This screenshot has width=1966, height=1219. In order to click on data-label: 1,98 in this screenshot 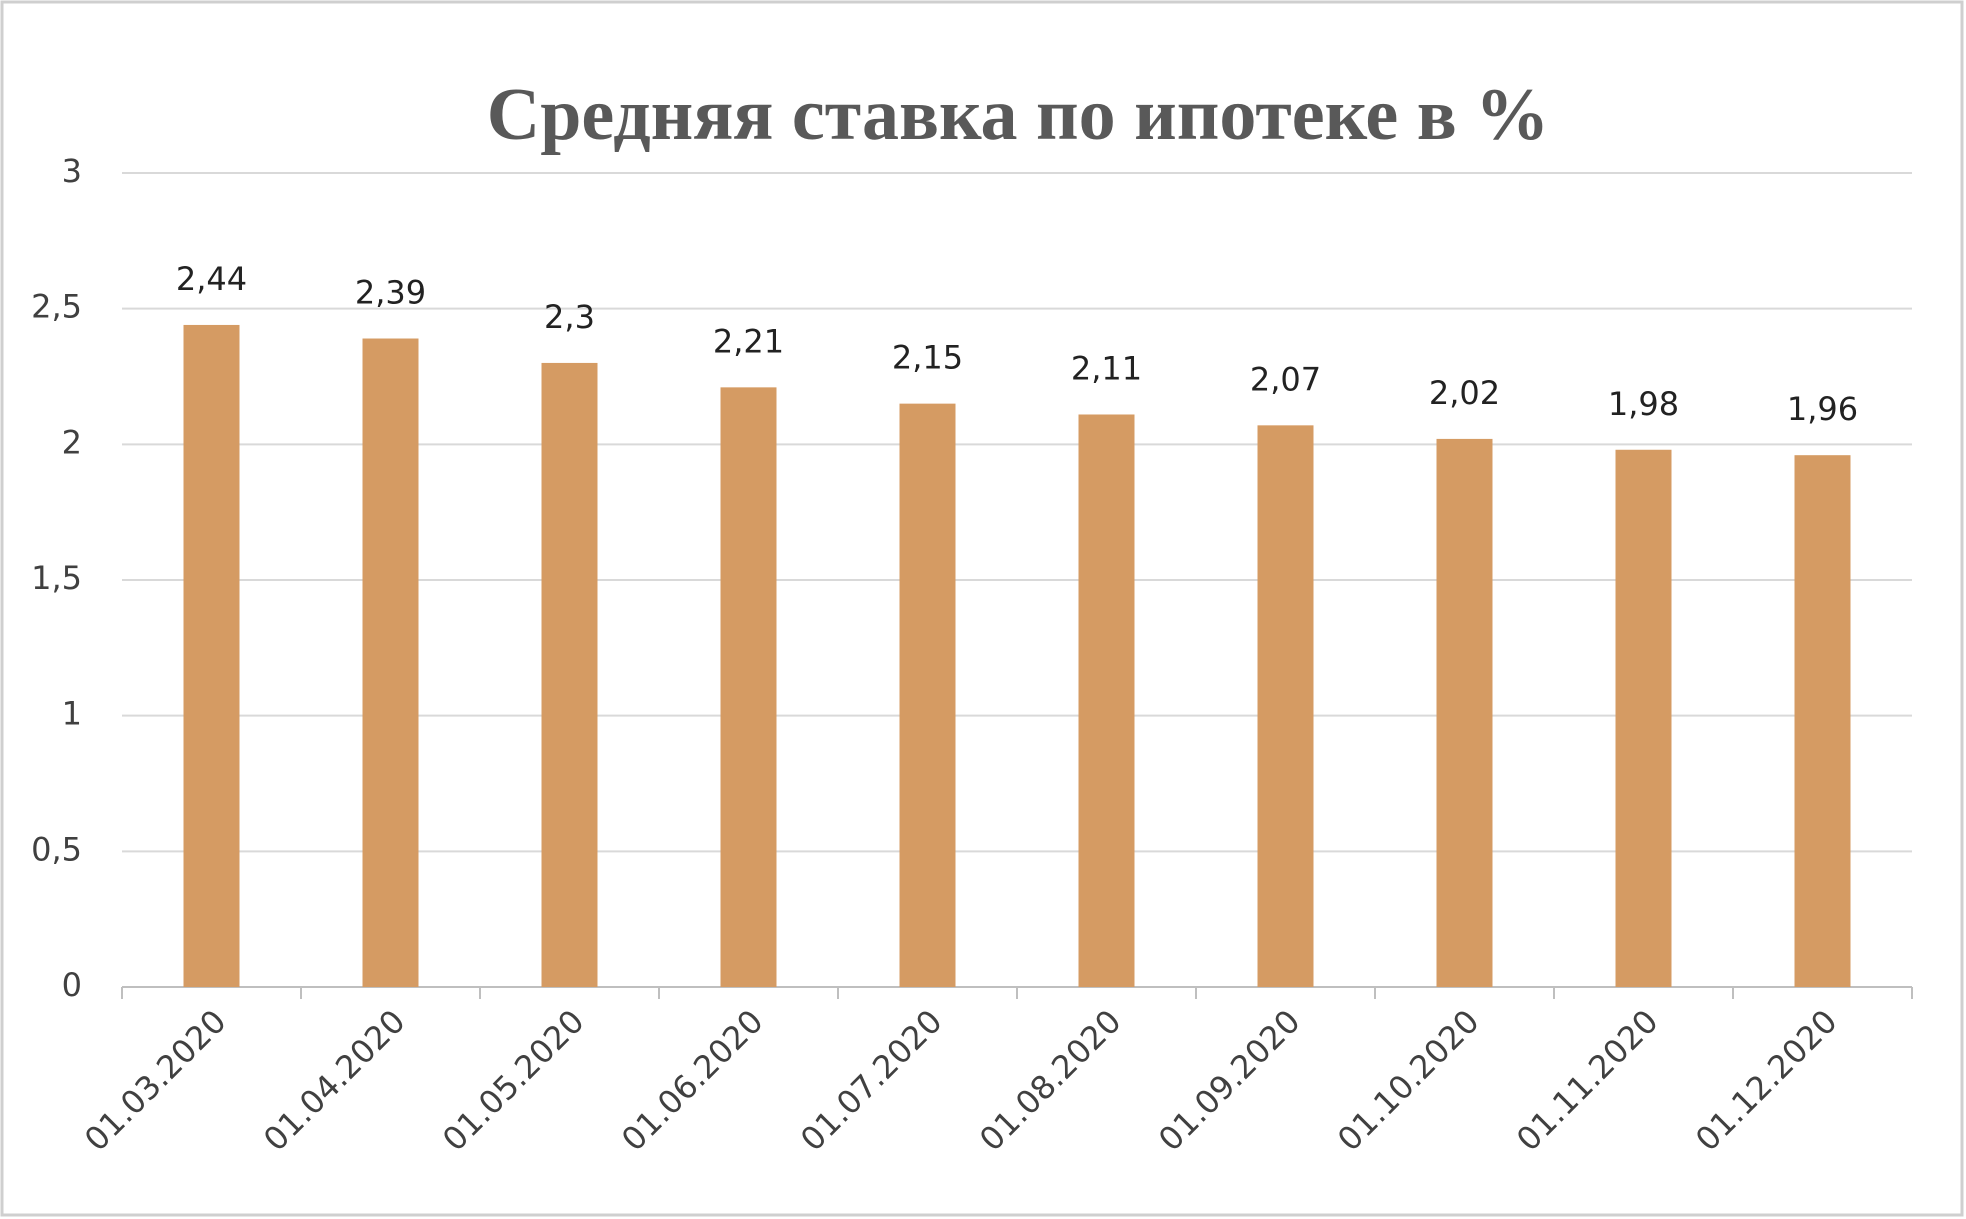, I will do `click(1643, 404)`.